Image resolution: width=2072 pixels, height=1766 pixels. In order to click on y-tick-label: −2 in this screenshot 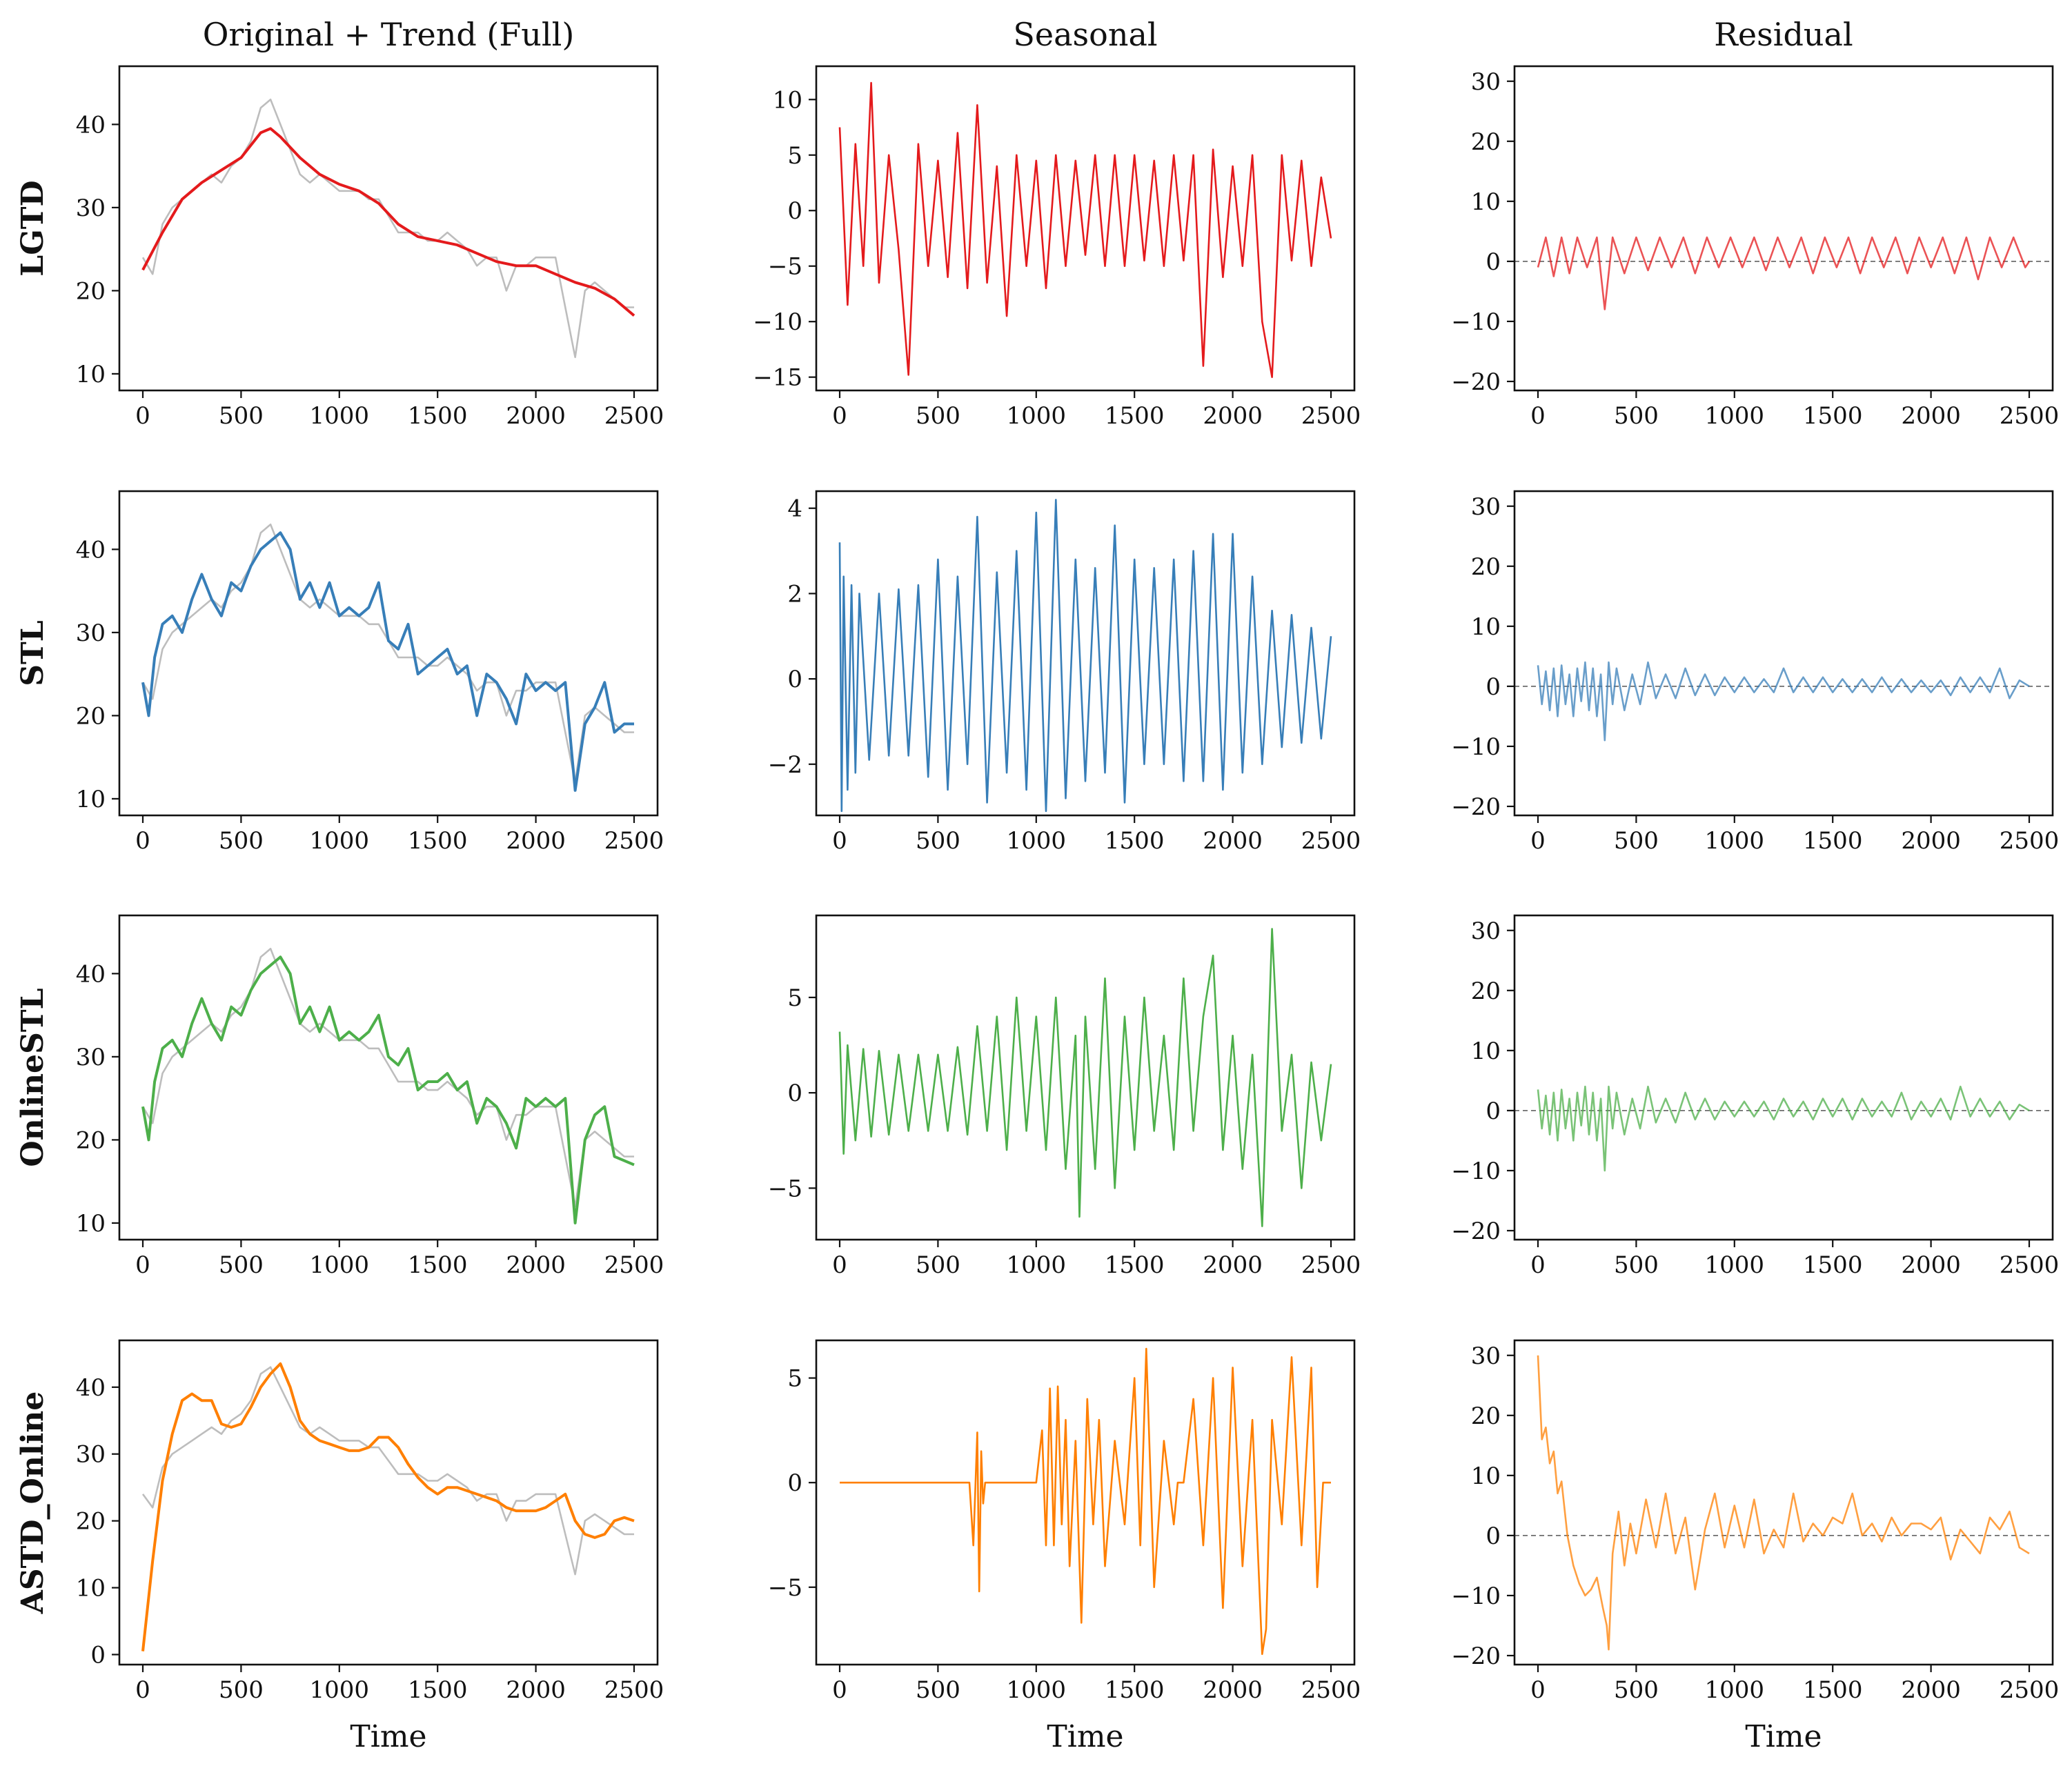, I will do `click(785, 765)`.